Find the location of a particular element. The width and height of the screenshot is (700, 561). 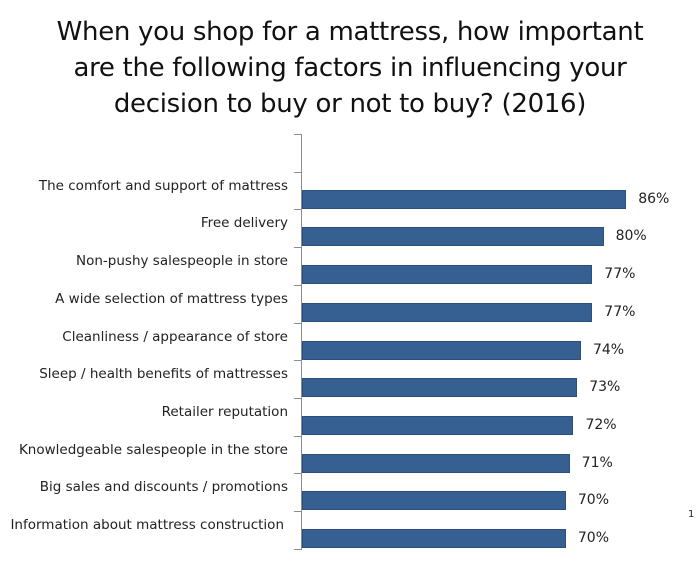

value-label: 74% is located at coordinates (608, 349).